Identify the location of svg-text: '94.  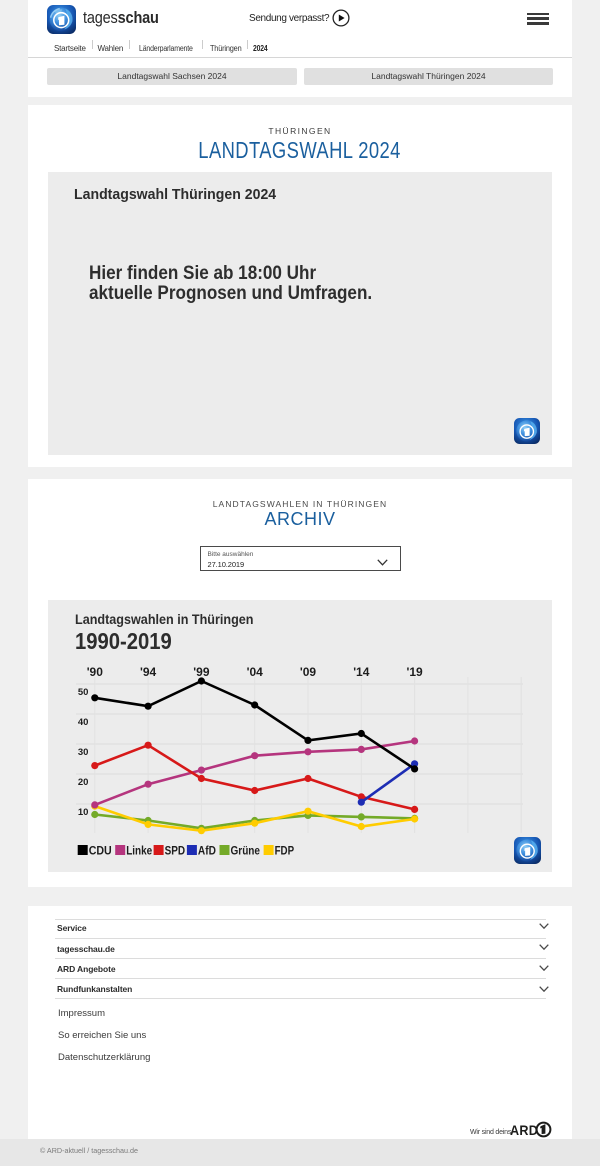
(148, 672).